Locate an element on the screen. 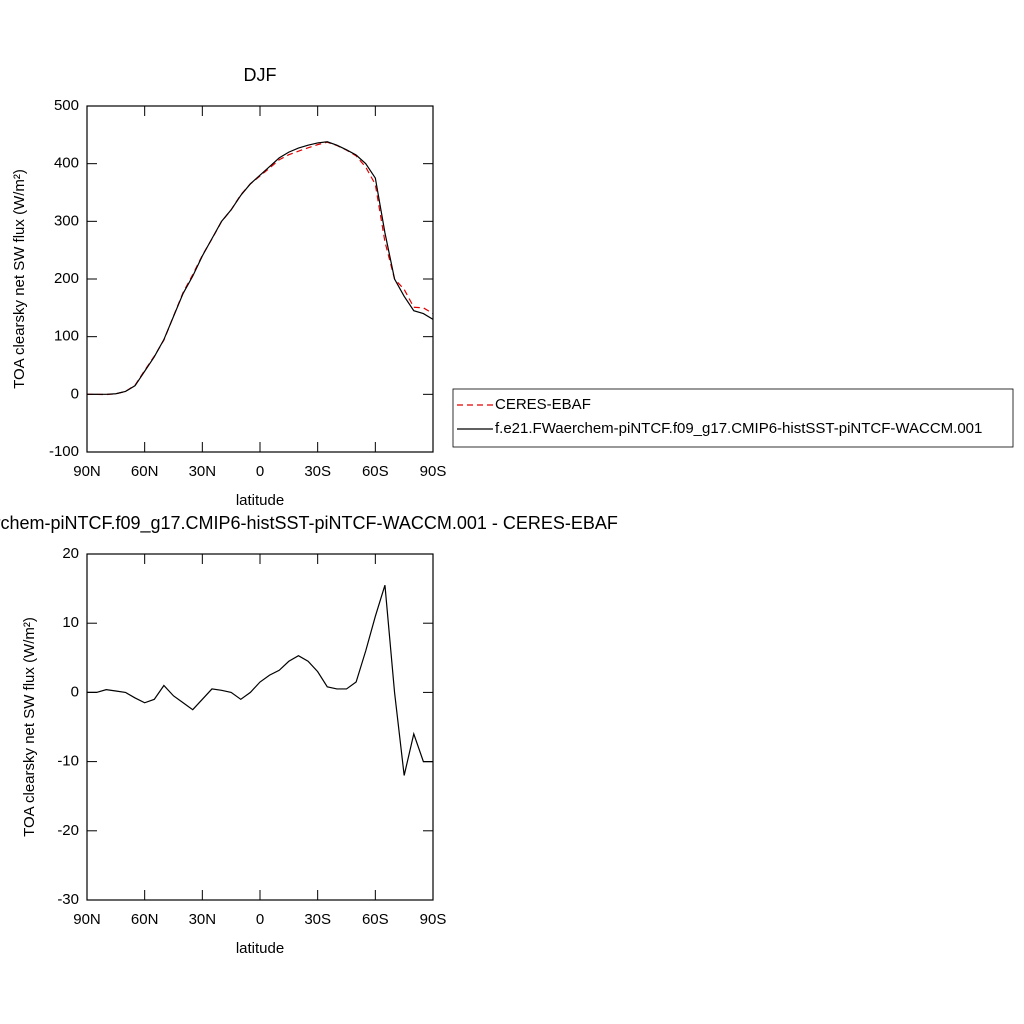  y-tick-label: -30 is located at coordinates (68, 899).